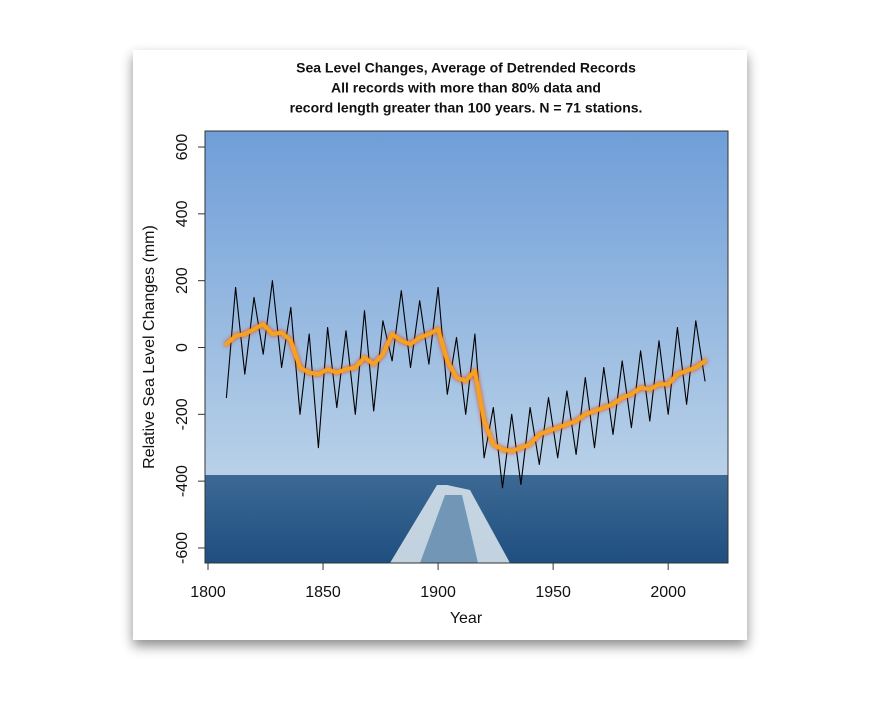  What do you see at coordinates (668, 592) in the screenshot?
I see `x-tick-label: 2000` at bounding box center [668, 592].